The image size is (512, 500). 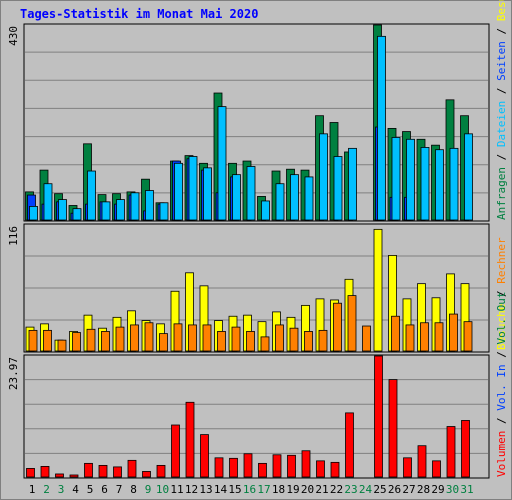 What do you see at coordinates (423, 489) in the screenshot?
I see `x-tick-label: 28` at bounding box center [423, 489].